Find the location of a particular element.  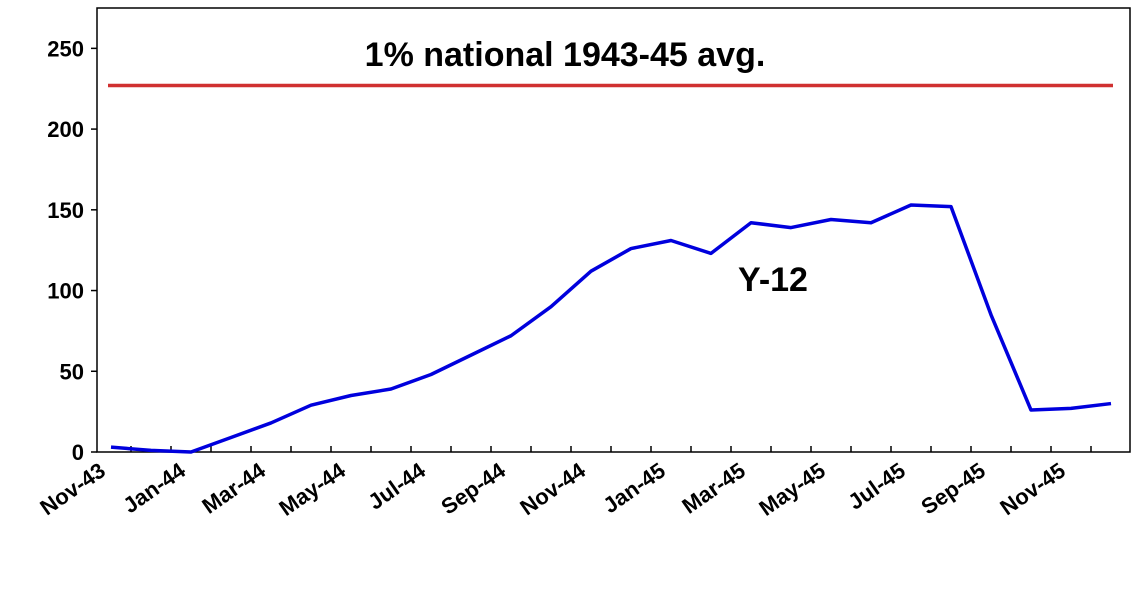

x-tick-label: May-44 is located at coordinates (312, 489).